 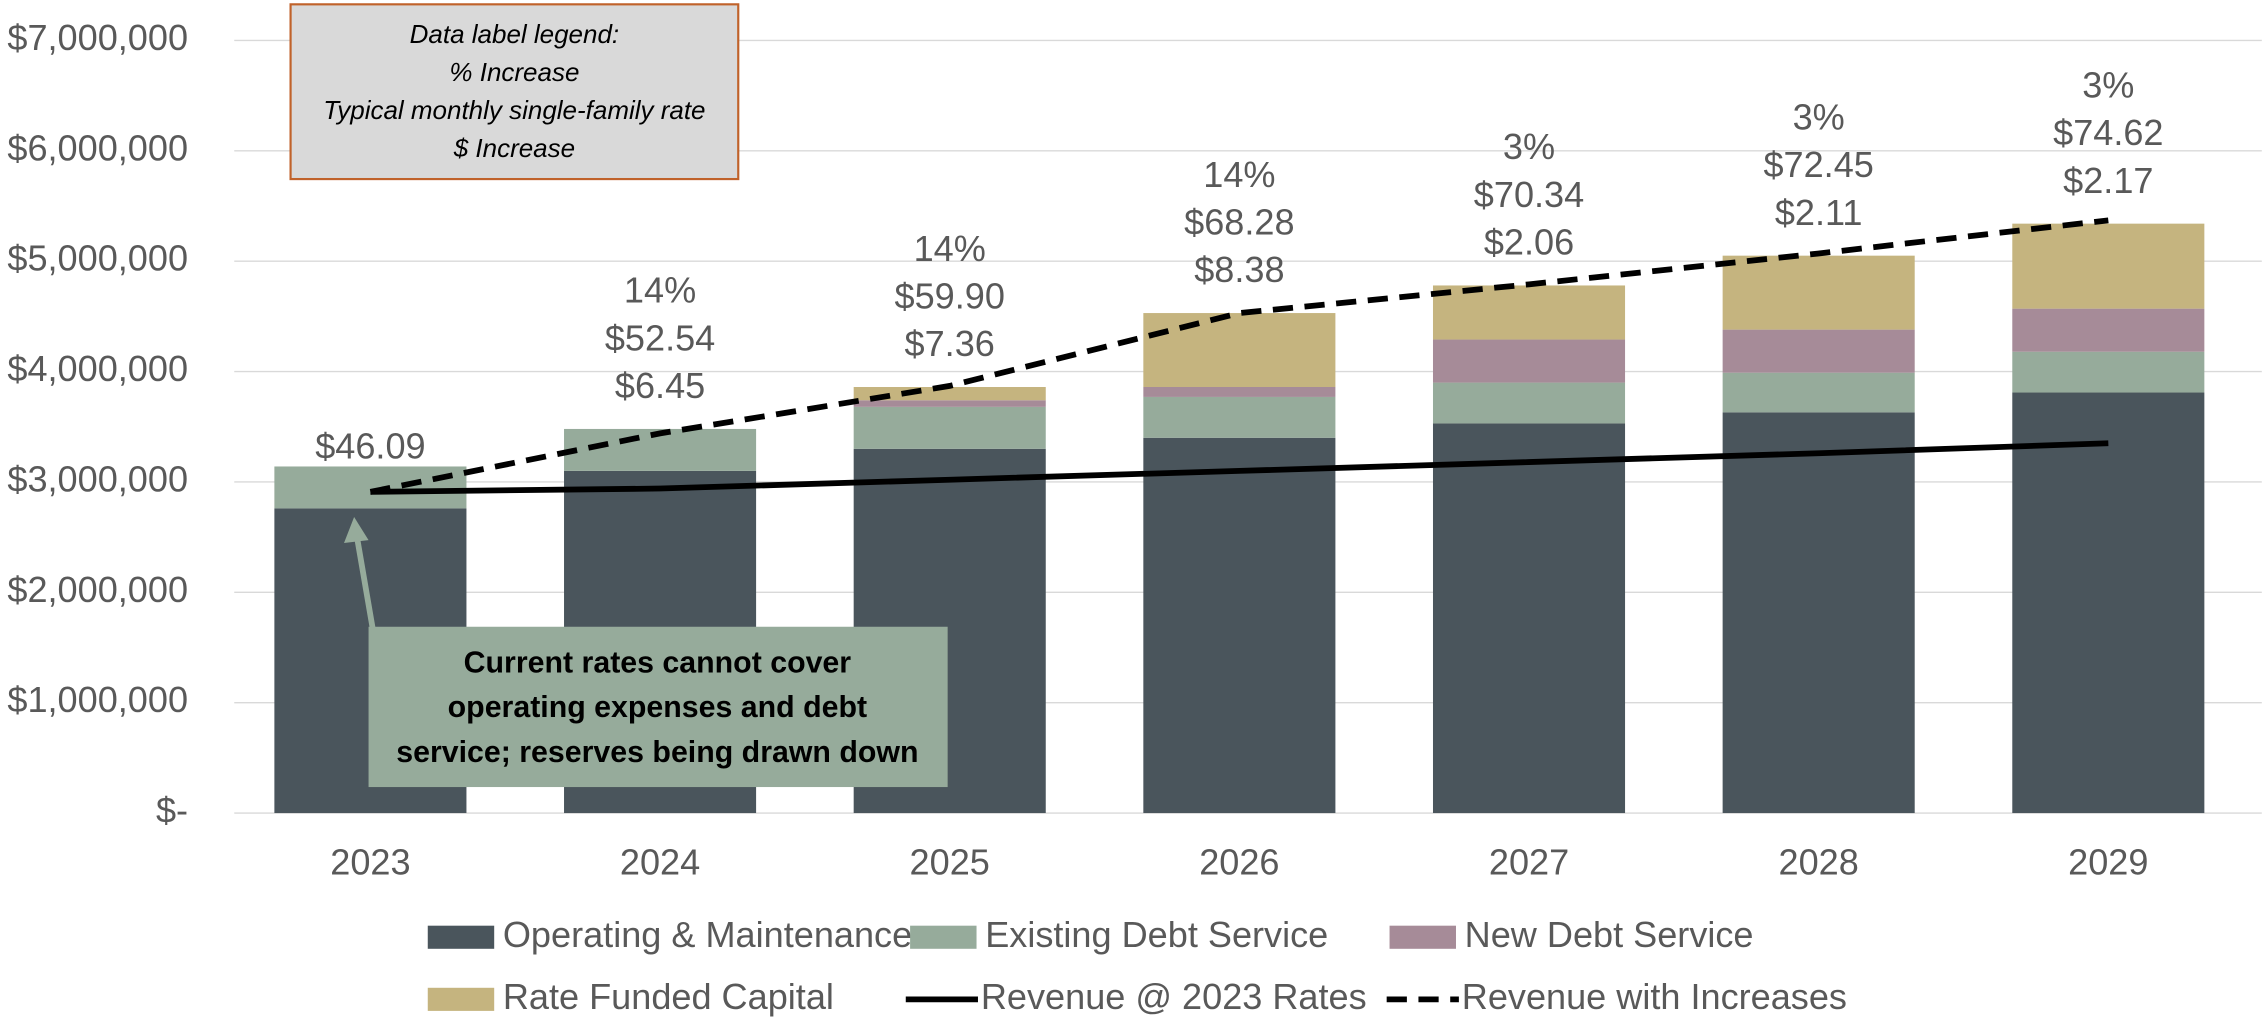 I want to click on y-tick-label: $1,000,000, so click(x=97, y=699).